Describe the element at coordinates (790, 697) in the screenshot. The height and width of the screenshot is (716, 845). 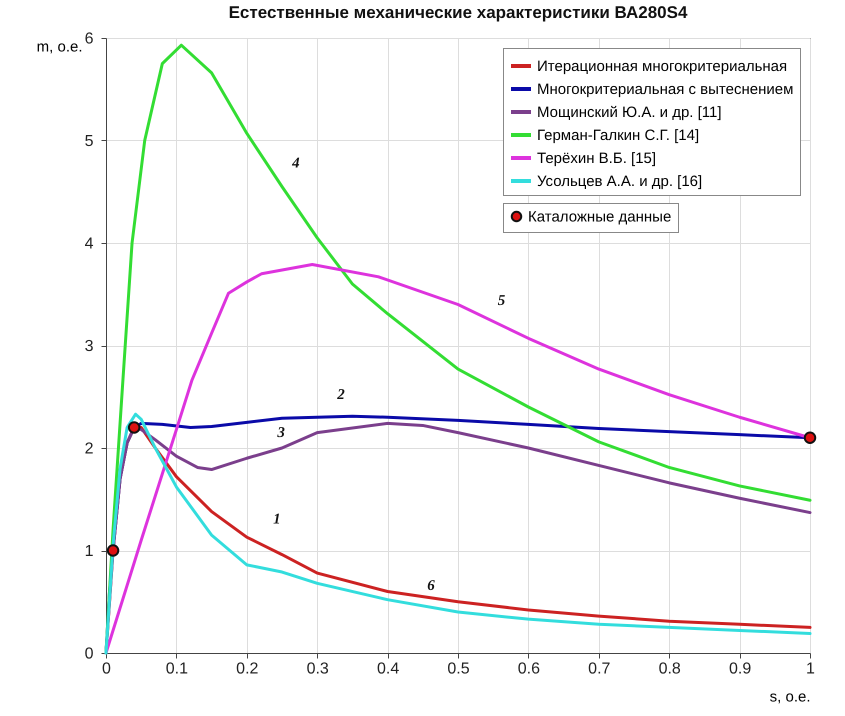
I see `x-axis-title: s, о.е.` at that location.